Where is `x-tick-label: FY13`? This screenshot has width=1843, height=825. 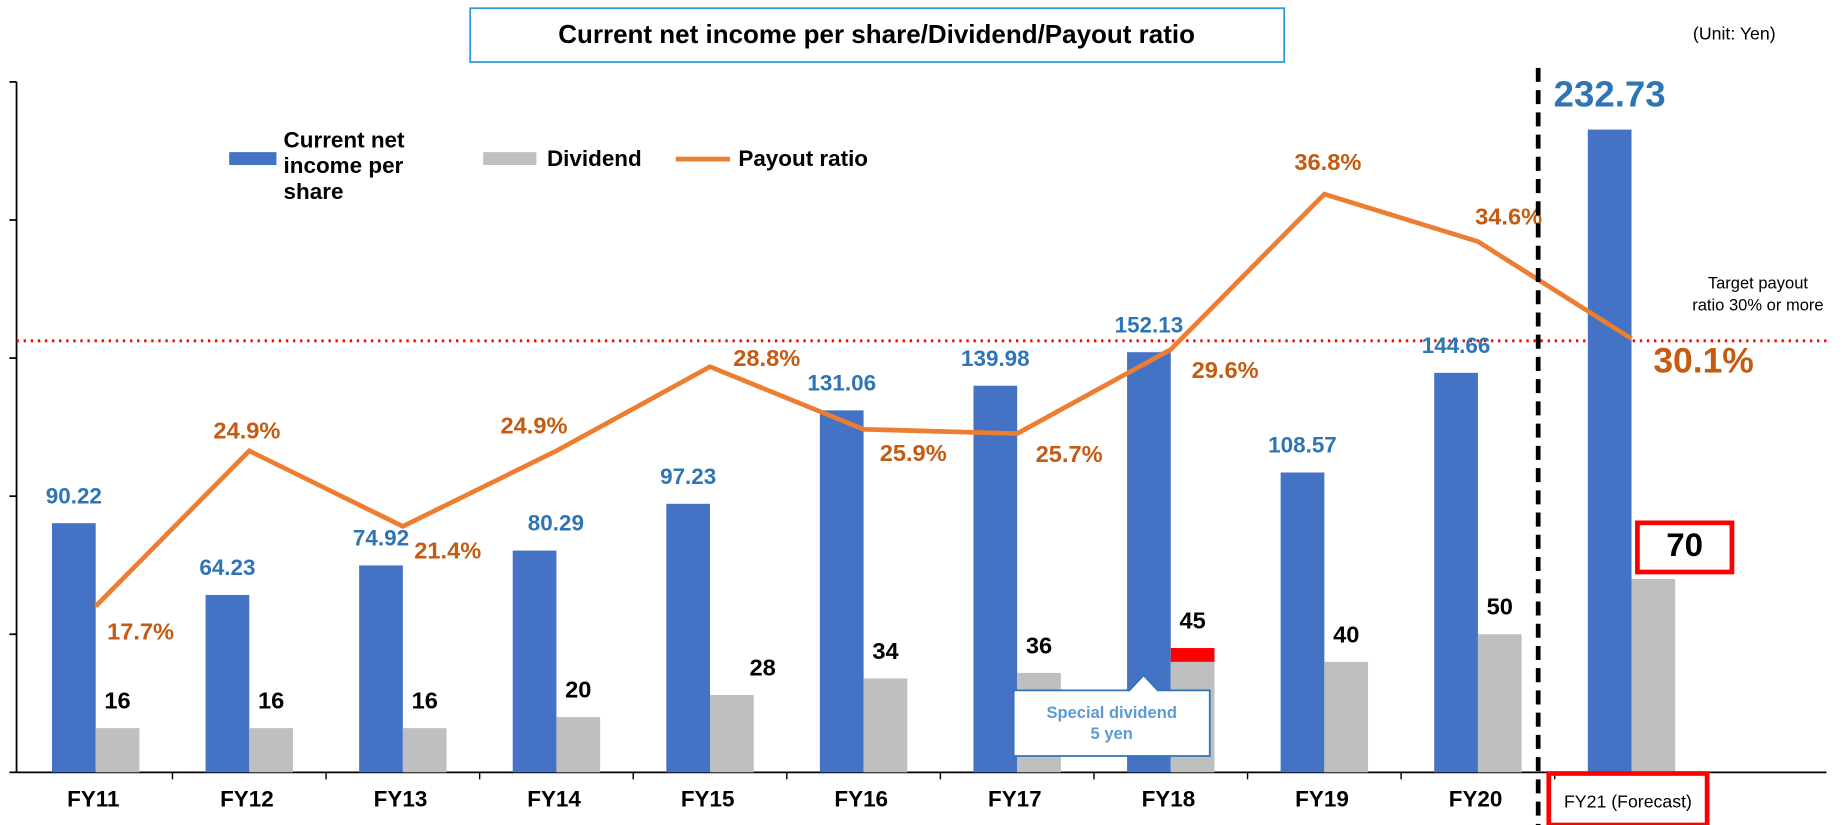
x-tick-label: FY13 is located at coordinates (401, 798).